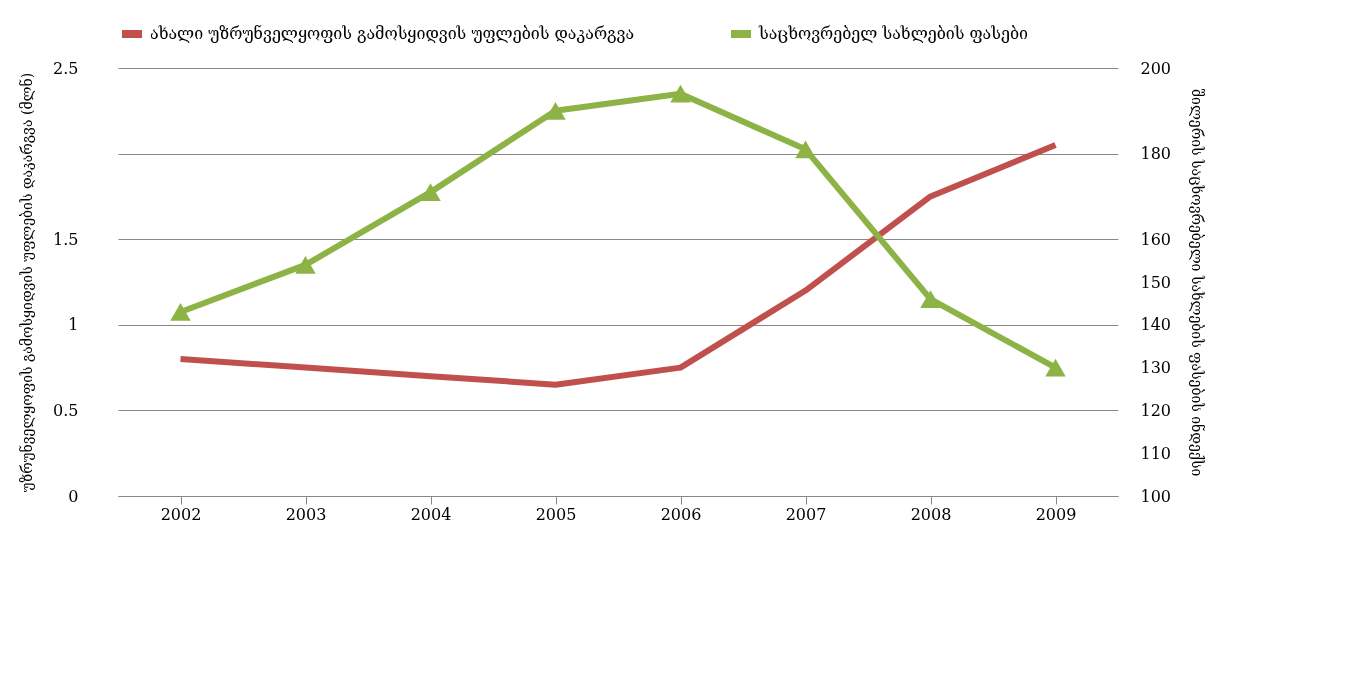 Image resolution: width=1352 pixels, height=679 pixels. I want to click on y-axis-title: უზრუნველყოფის გამოსყიდვის უფლების დაკარგვა (მლნ), so click(27, 282).